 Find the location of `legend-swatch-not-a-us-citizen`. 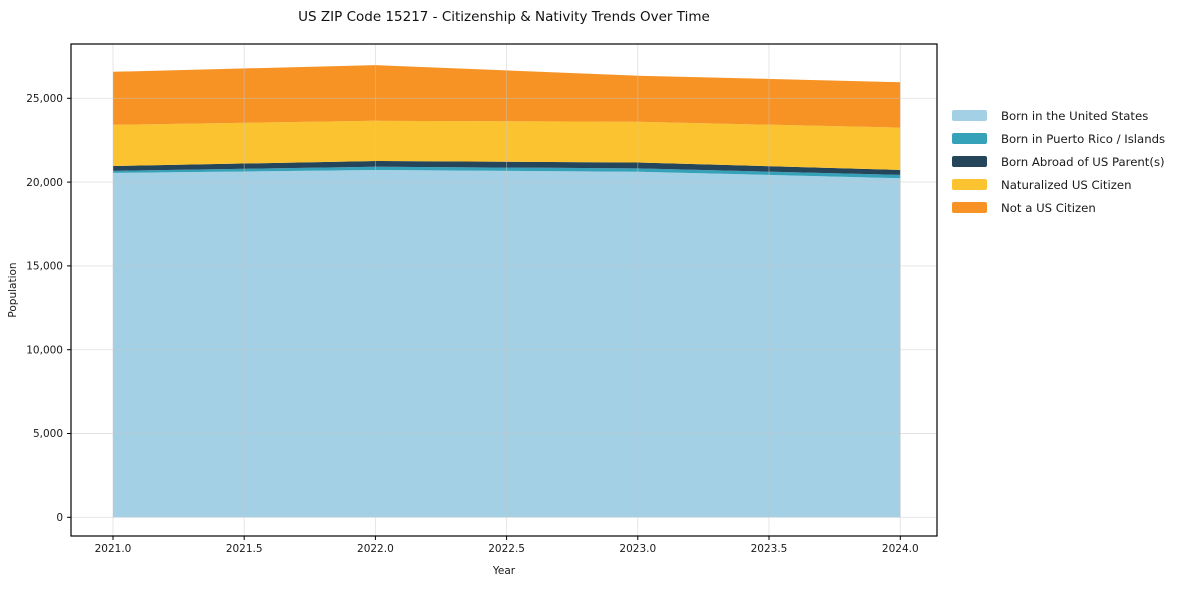

legend-swatch-not-a-us-citizen is located at coordinates (969, 207).